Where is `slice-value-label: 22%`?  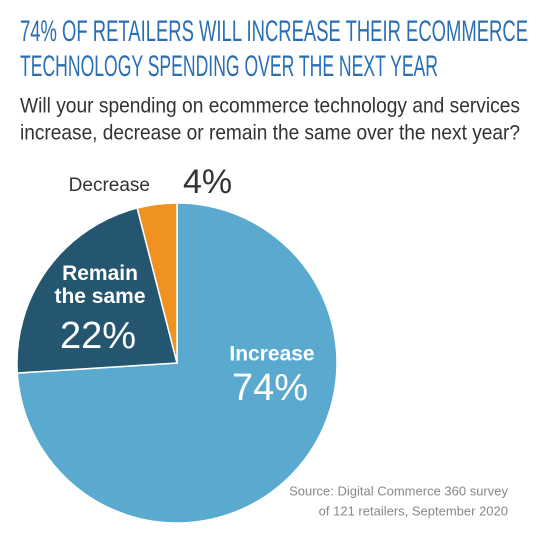
slice-value-label: 22% is located at coordinates (98, 336).